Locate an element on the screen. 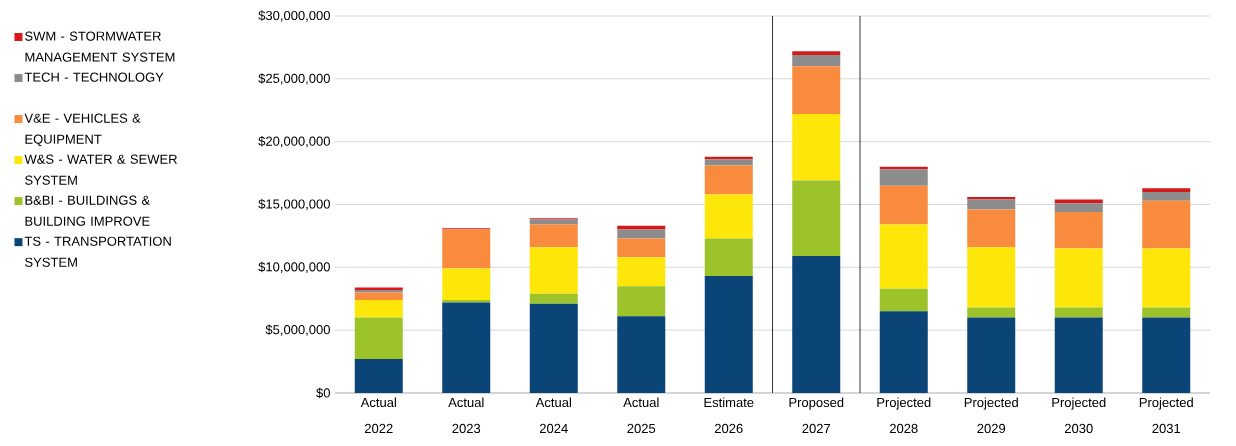 This screenshot has height=446, width=1236. legend-label: W&S - WATER & SEWER SYSTEM is located at coordinates (100, 169).